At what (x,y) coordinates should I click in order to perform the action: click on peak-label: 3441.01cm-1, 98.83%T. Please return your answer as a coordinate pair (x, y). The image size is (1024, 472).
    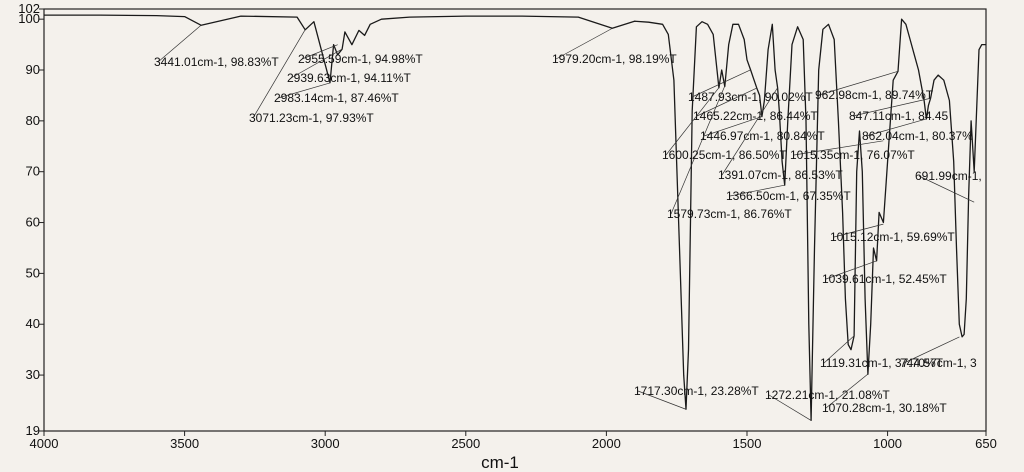
    Looking at the image, I should click on (216, 62).